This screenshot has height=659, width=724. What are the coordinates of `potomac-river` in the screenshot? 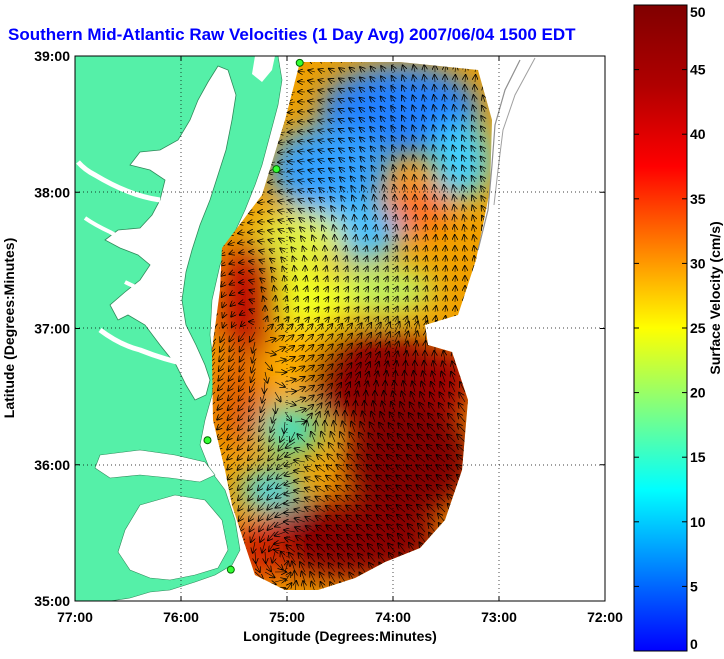 It's located at (118, 181).